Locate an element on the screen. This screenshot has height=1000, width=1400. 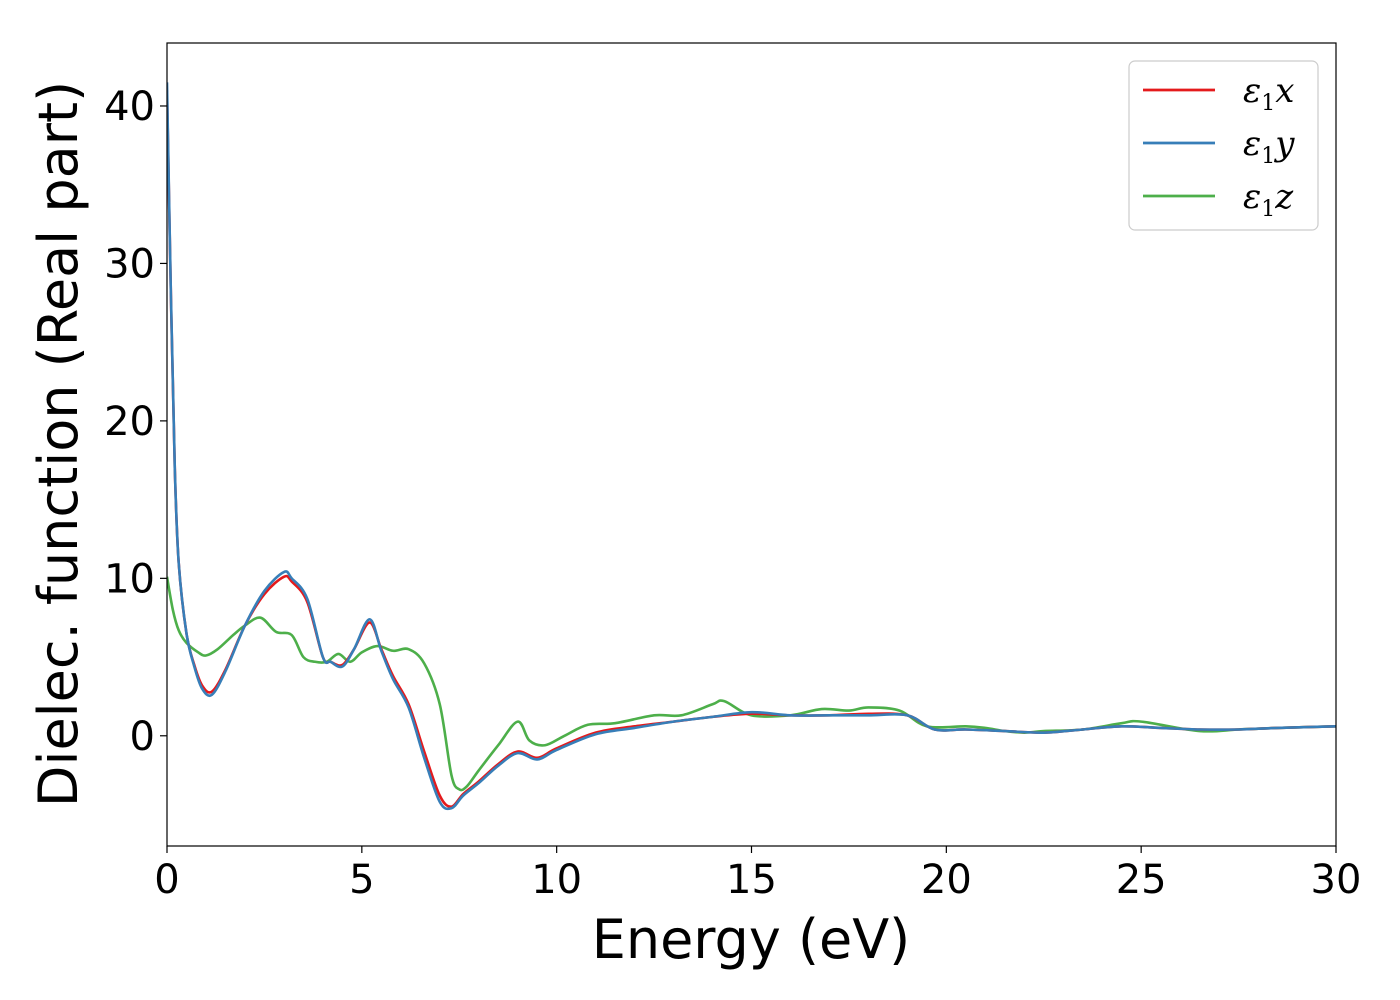
x-tick-label: 20 is located at coordinates (946, 880).